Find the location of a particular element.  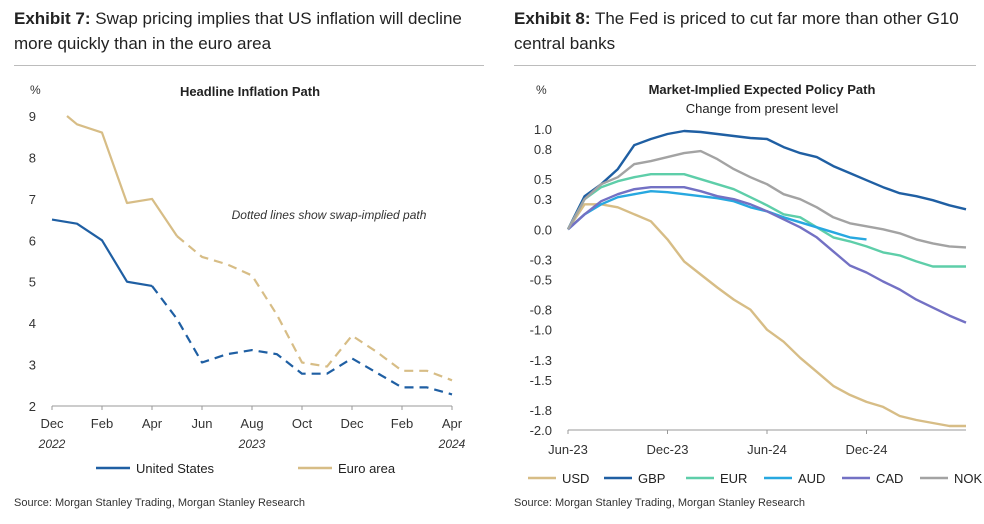

x-tick-label: Aug is located at coordinates (251, 423).